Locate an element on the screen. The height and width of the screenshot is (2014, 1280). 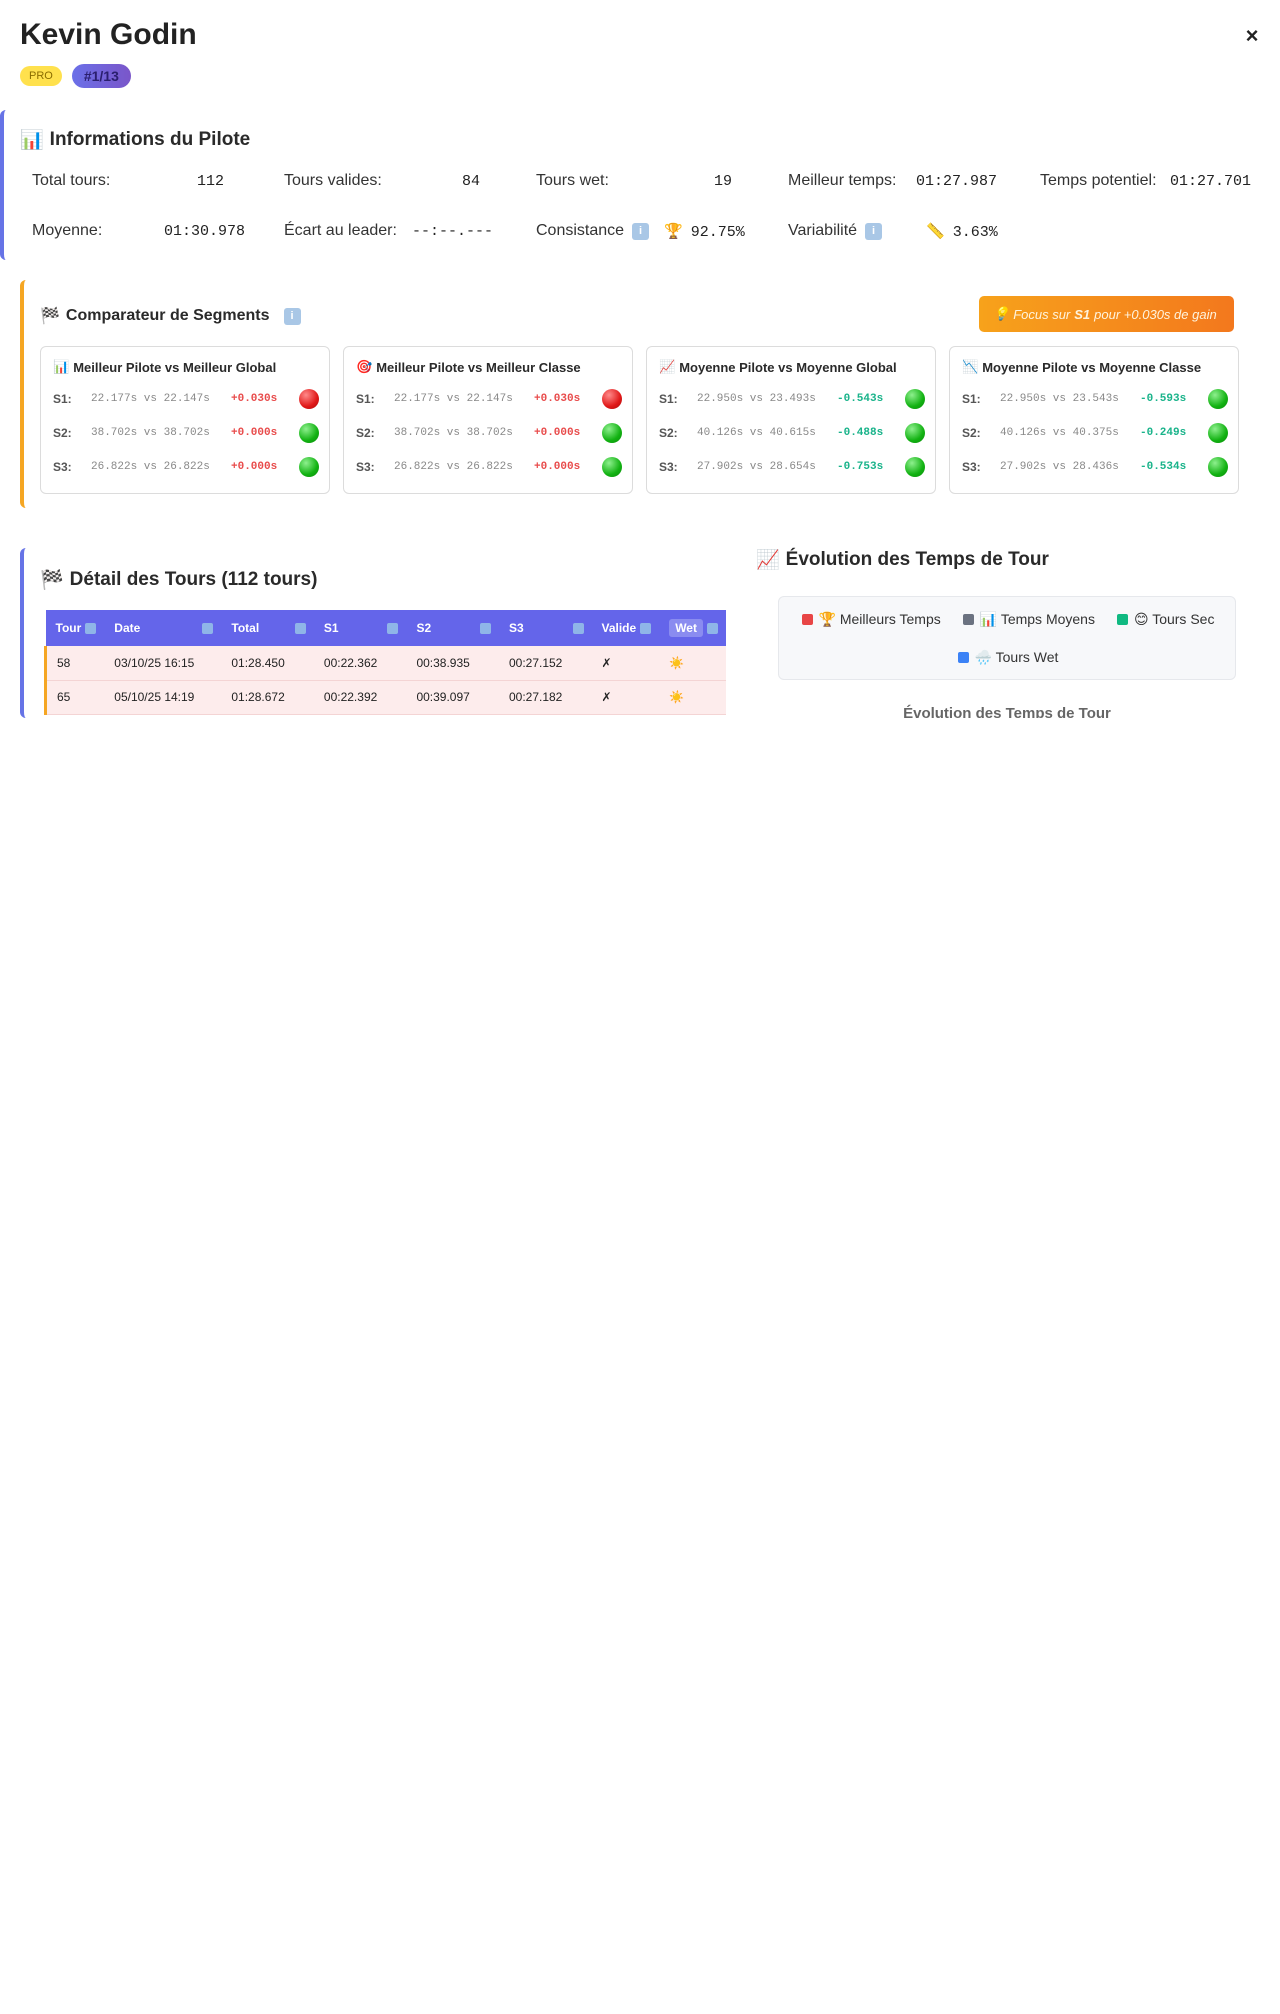
segment-card-title: 📊 Meilleur Pilote vs Meilleur Global is located at coordinates (165, 367).